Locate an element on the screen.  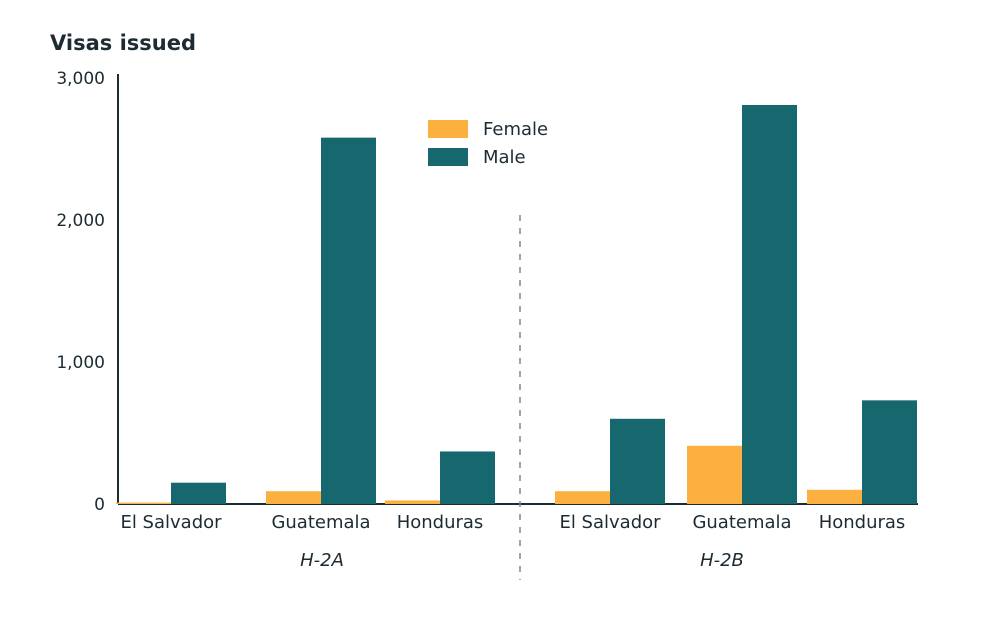
y-tick-label: 1,000 is located at coordinates (80, 363).